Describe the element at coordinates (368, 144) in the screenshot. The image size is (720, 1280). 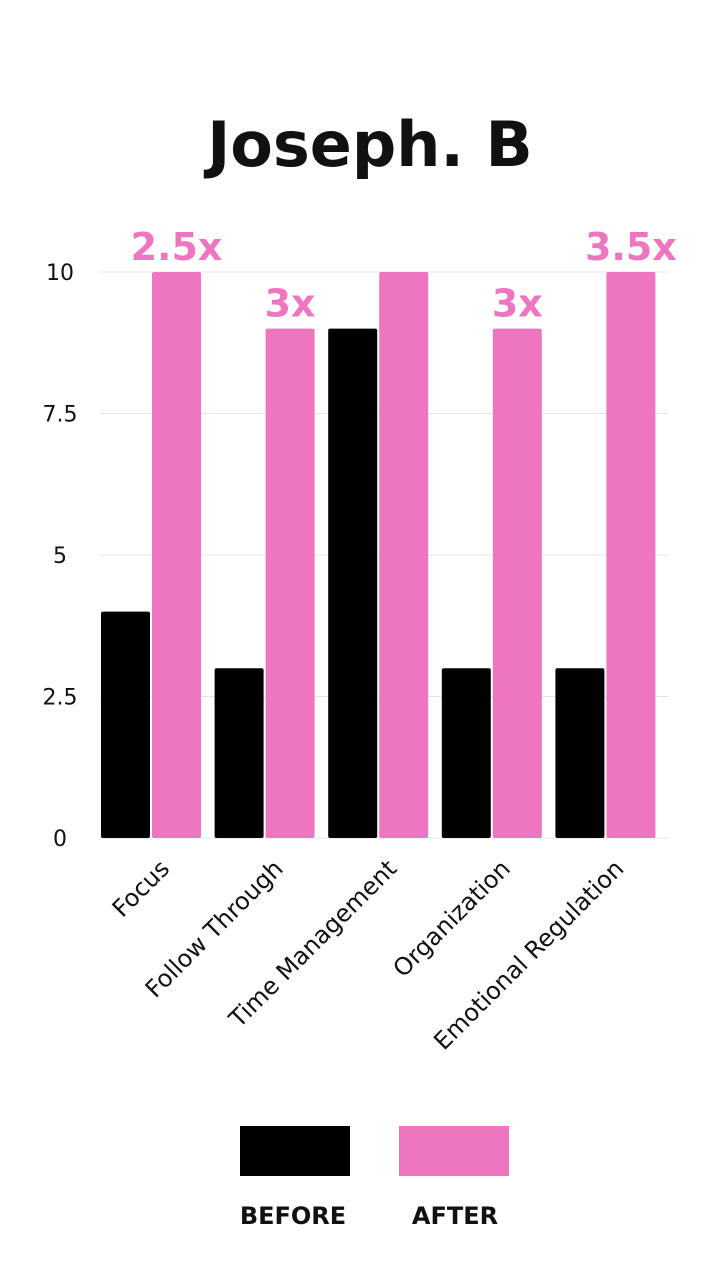
I see `chart-title: Joseph. B` at that location.